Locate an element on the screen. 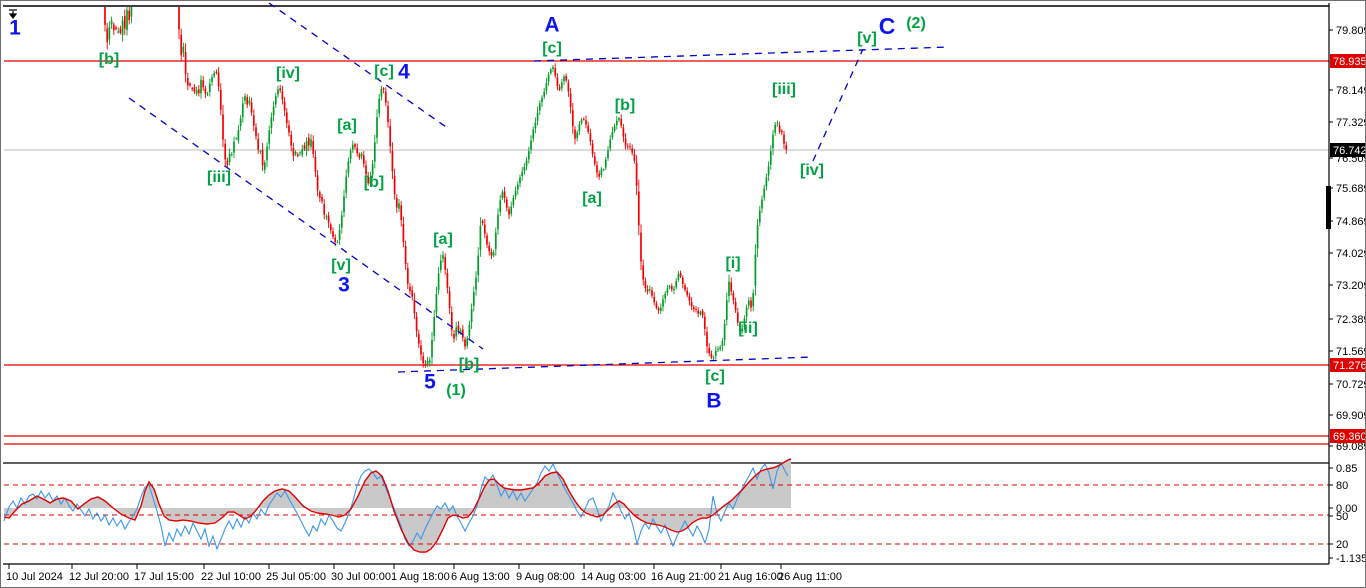  price-tick-label: 75.689 is located at coordinates (1351, 189).